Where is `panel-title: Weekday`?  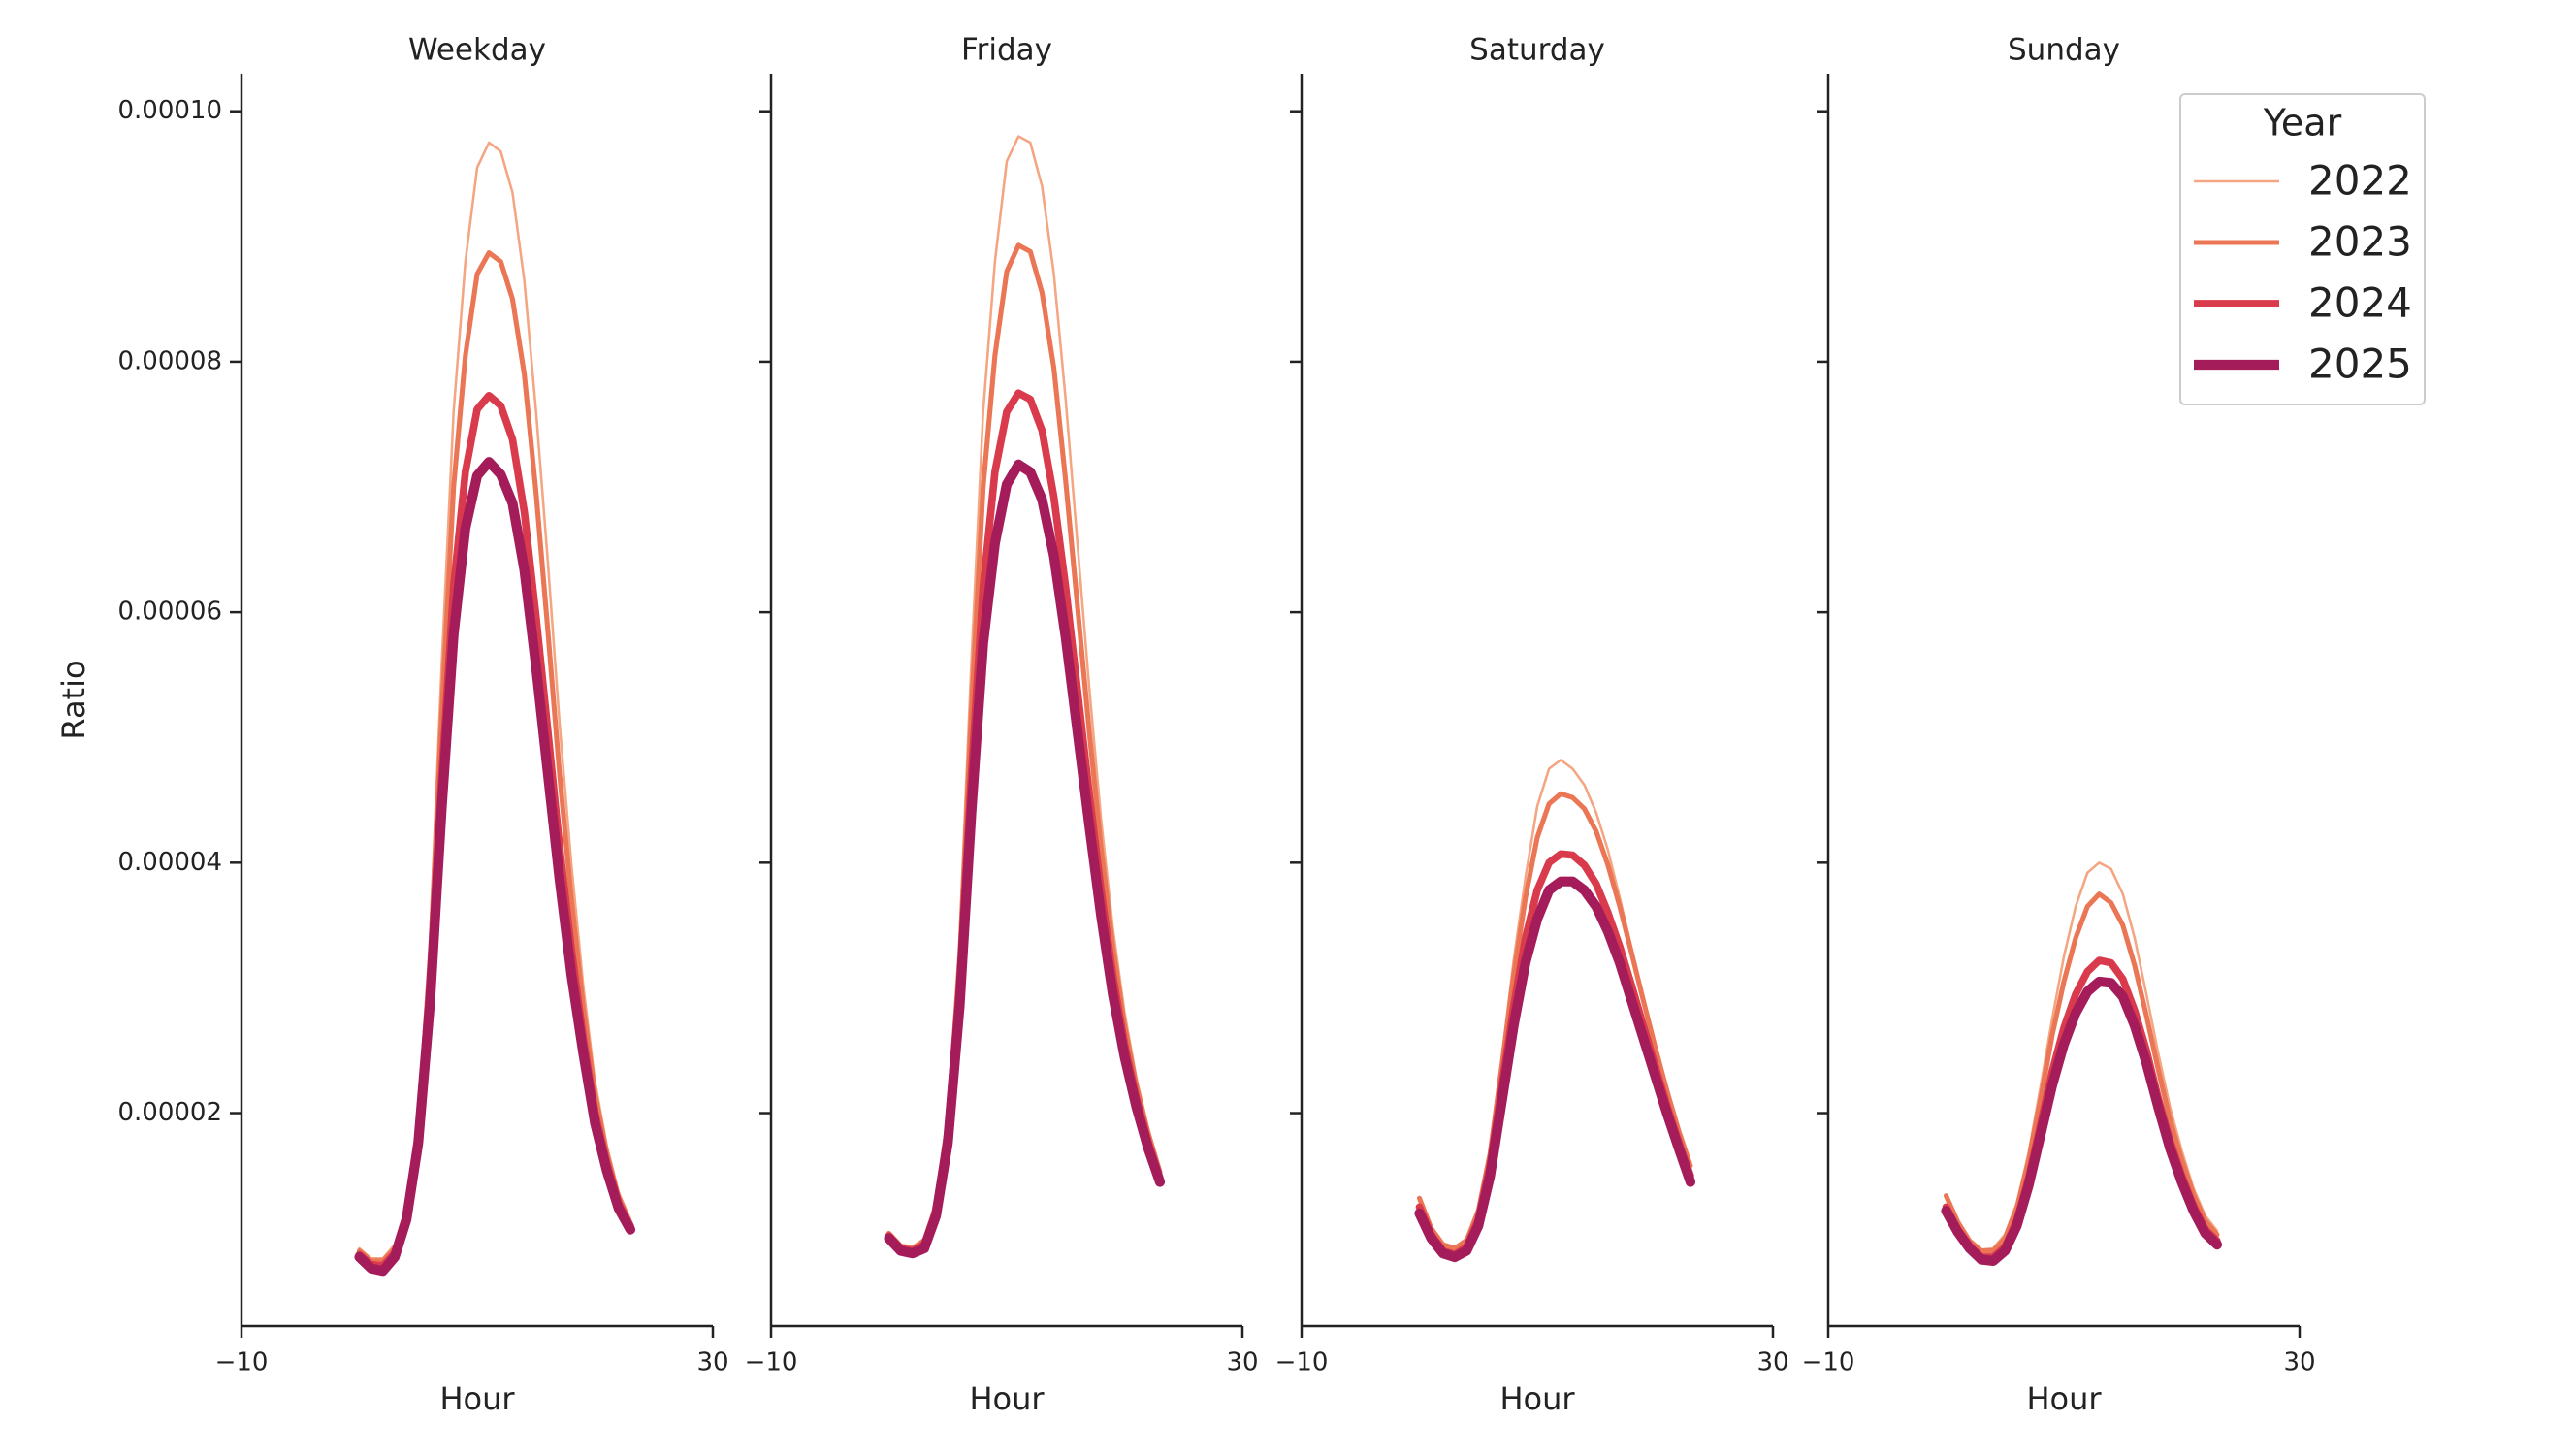 panel-title: Weekday is located at coordinates (477, 50).